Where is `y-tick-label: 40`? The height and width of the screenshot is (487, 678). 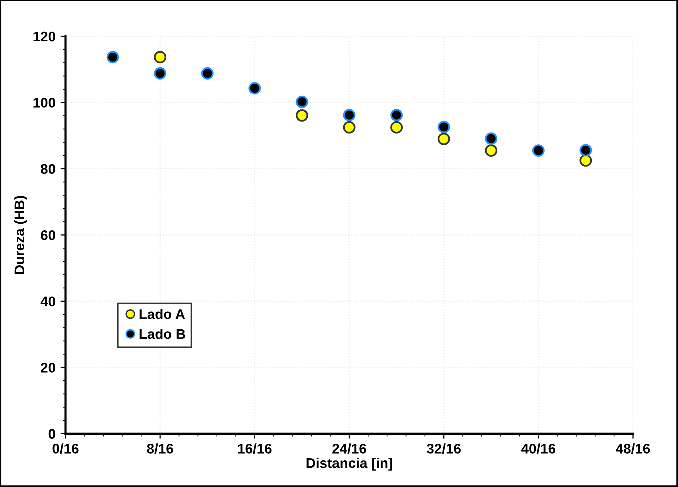 y-tick-label: 40 is located at coordinates (48, 301).